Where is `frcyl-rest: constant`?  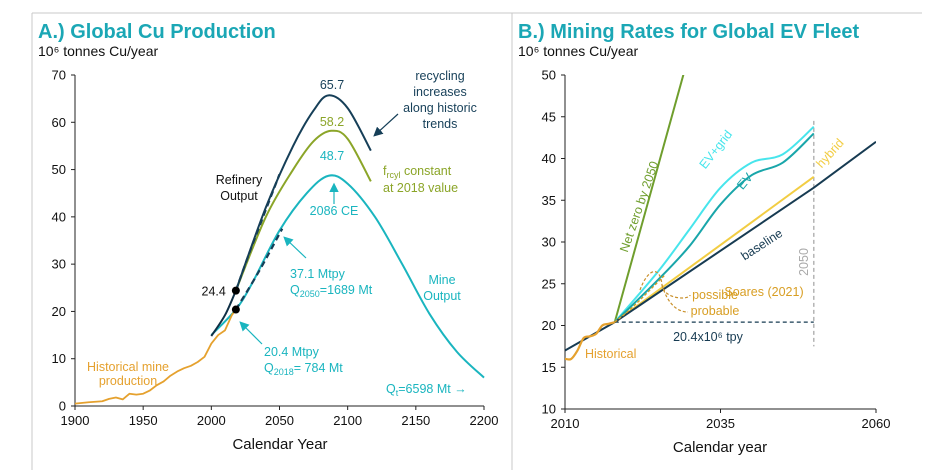 frcyl-rest: constant is located at coordinates (425, 171).